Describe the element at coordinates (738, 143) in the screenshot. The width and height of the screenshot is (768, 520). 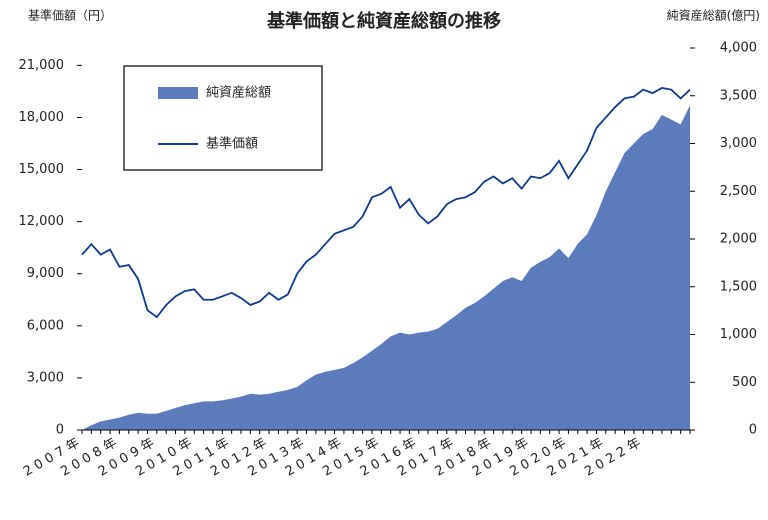
I see `y2-tick-label: 3,000` at that location.